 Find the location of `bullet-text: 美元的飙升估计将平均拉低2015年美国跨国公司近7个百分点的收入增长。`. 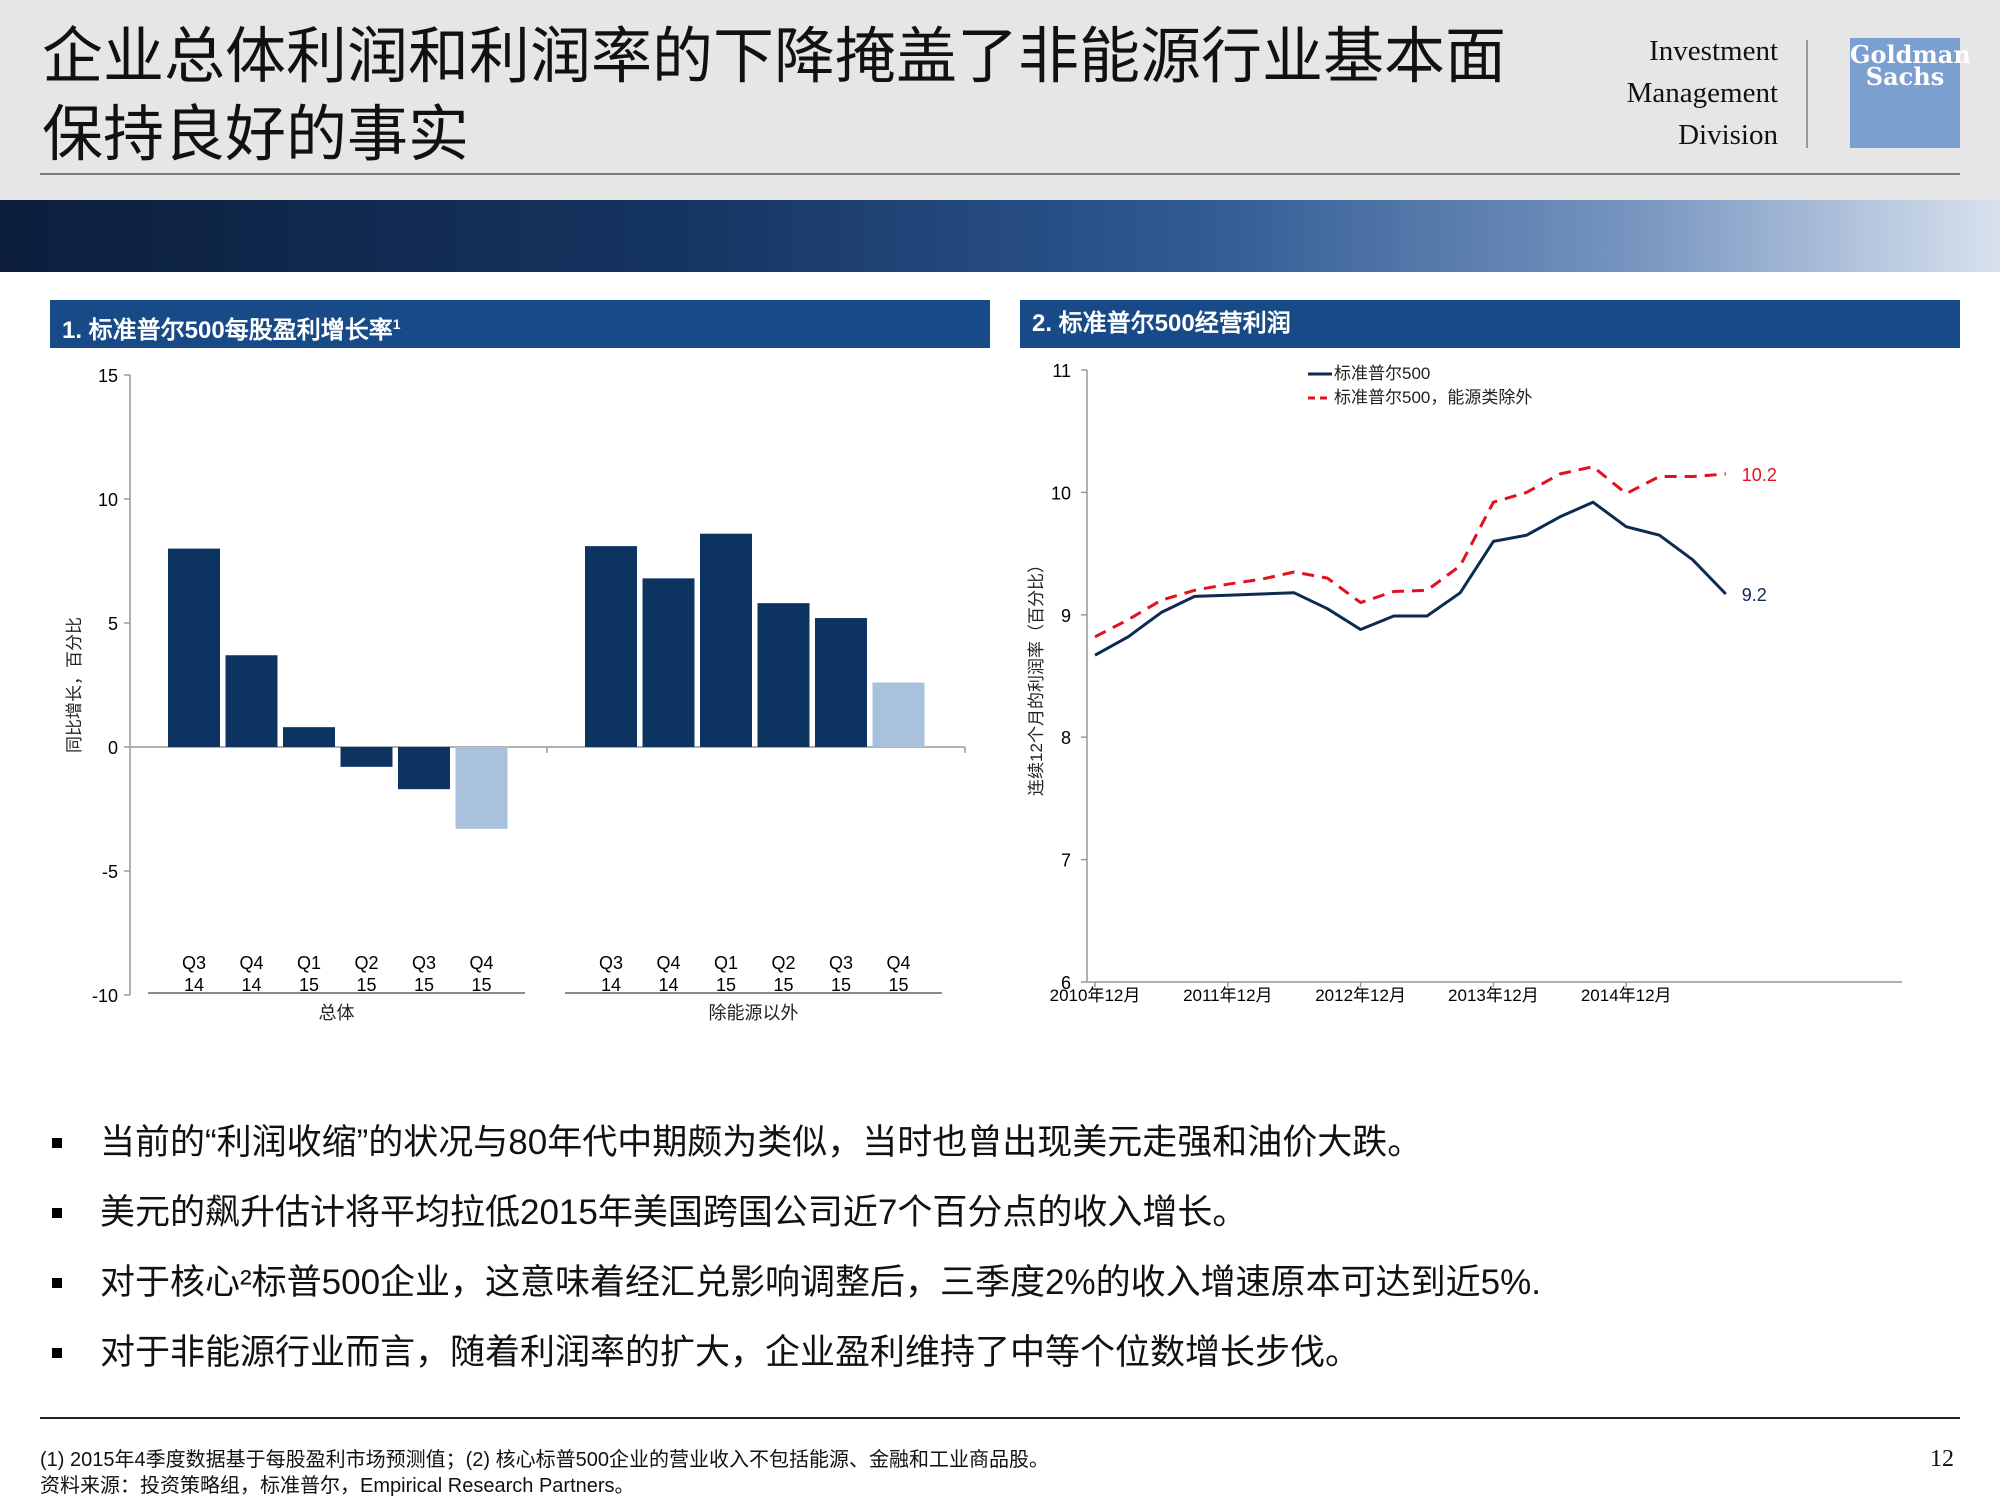

bullet-text: 美元的飙升估计将平均拉低2015年美国跨国公司近7个百分点的收入增长。 is located at coordinates (674, 1212).